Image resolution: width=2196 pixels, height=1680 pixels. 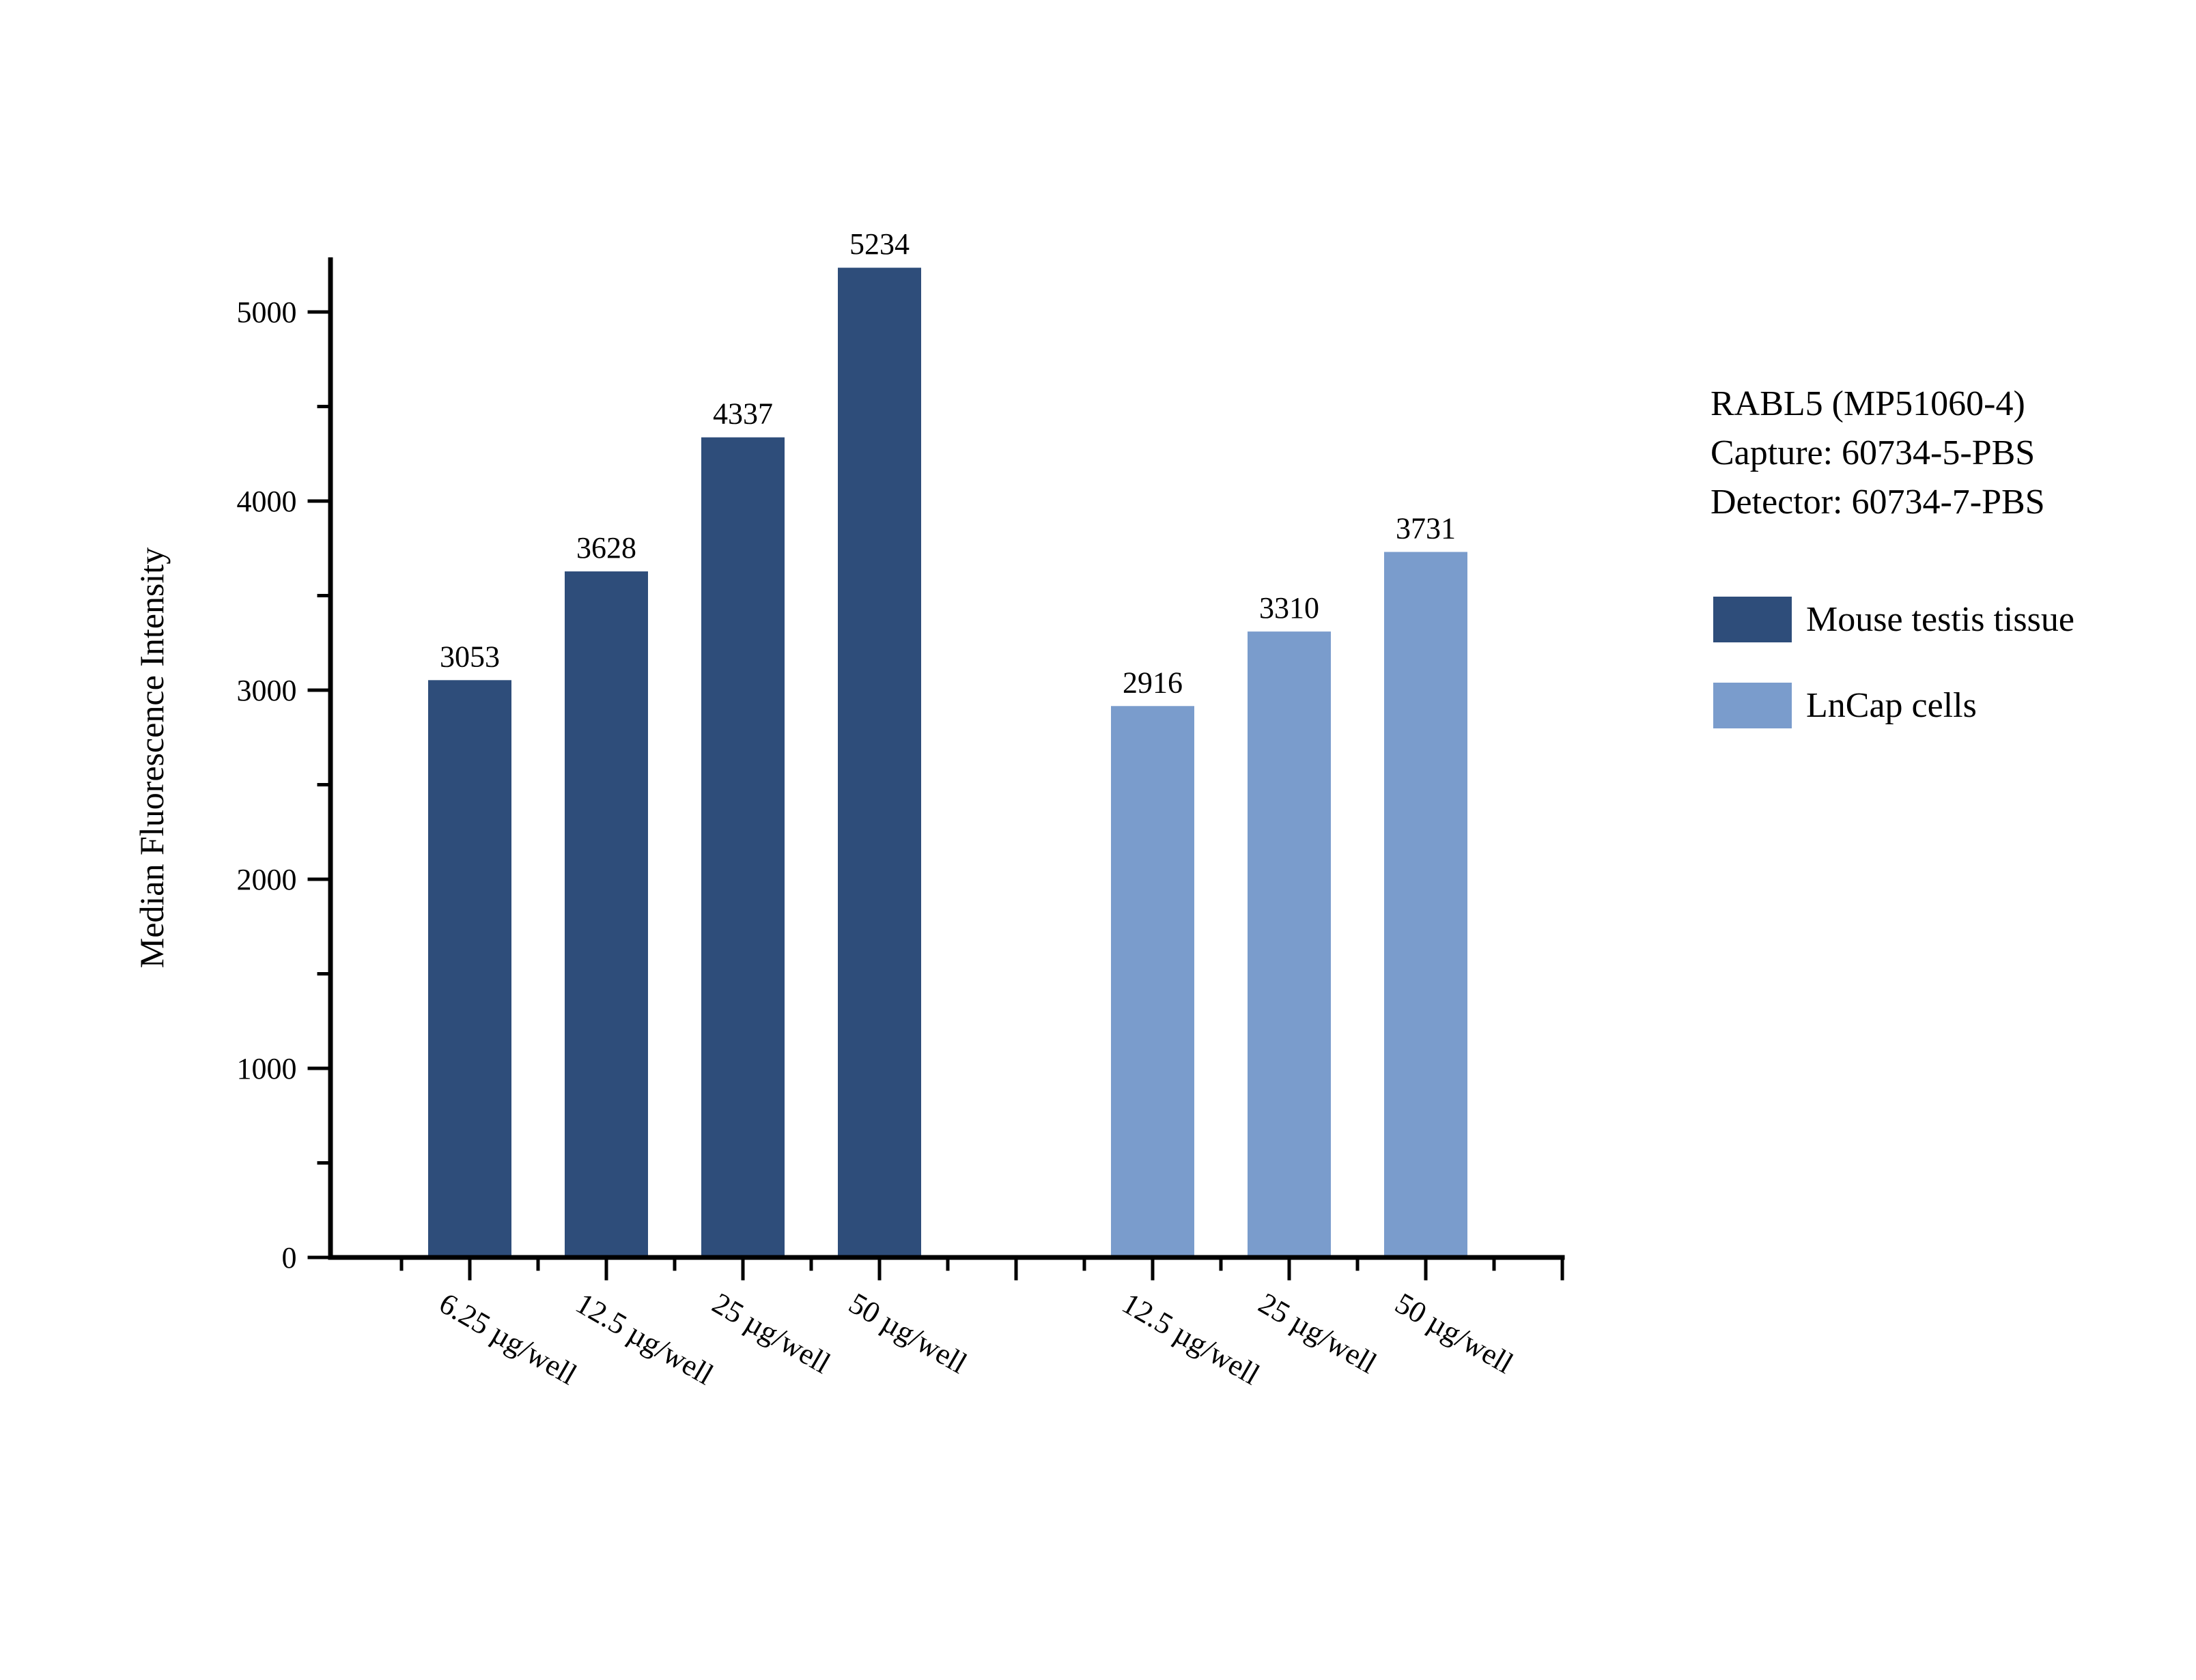 I want to click on y-tick-label: 1000, so click(x=267, y=1068).